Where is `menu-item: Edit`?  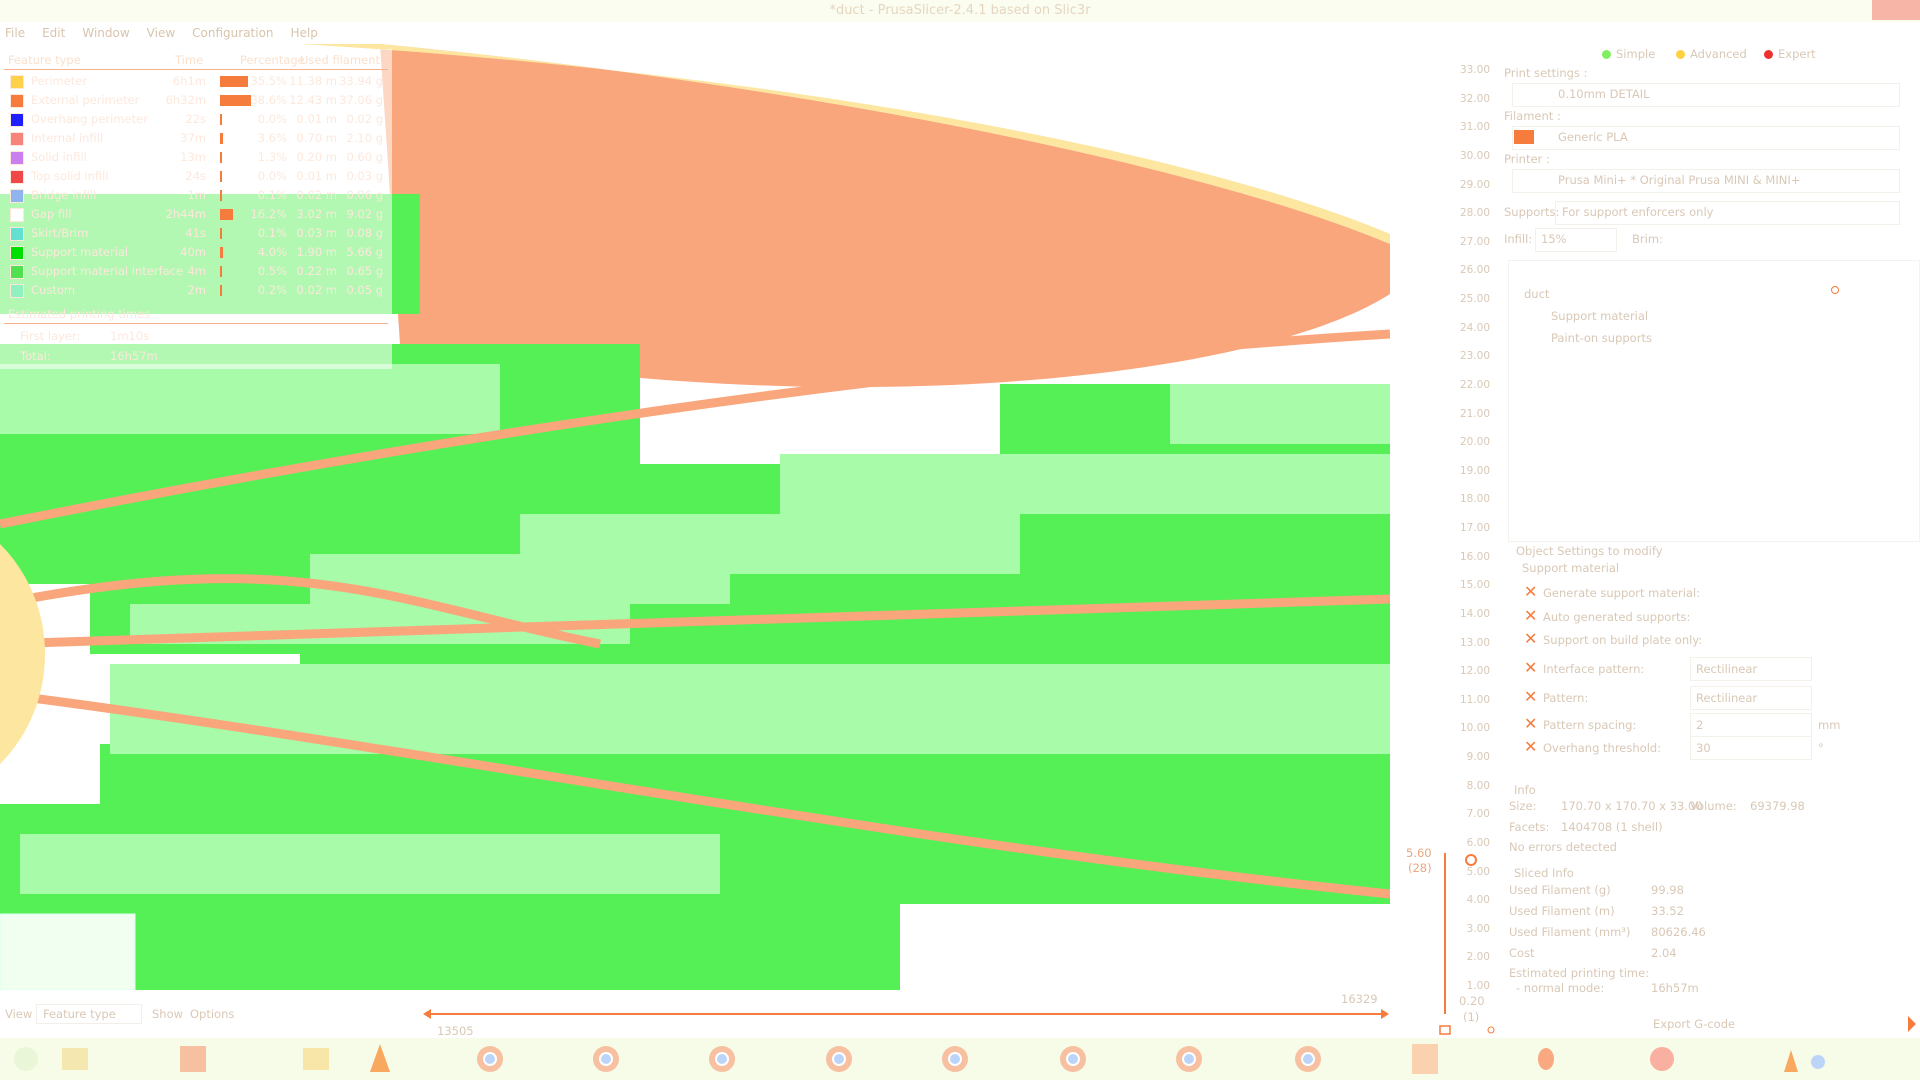
menu-item: Edit is located at coordinates (54, 33).